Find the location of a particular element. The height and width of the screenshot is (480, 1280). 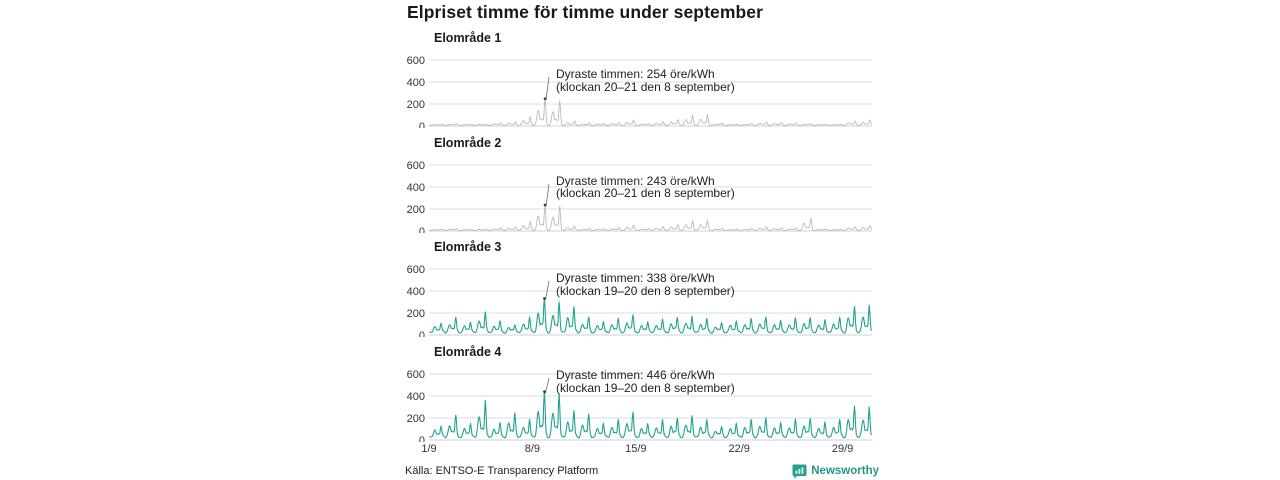

source-text: Källa: ENTSO-E Transparency Platform is located at coordinates (502, 471).